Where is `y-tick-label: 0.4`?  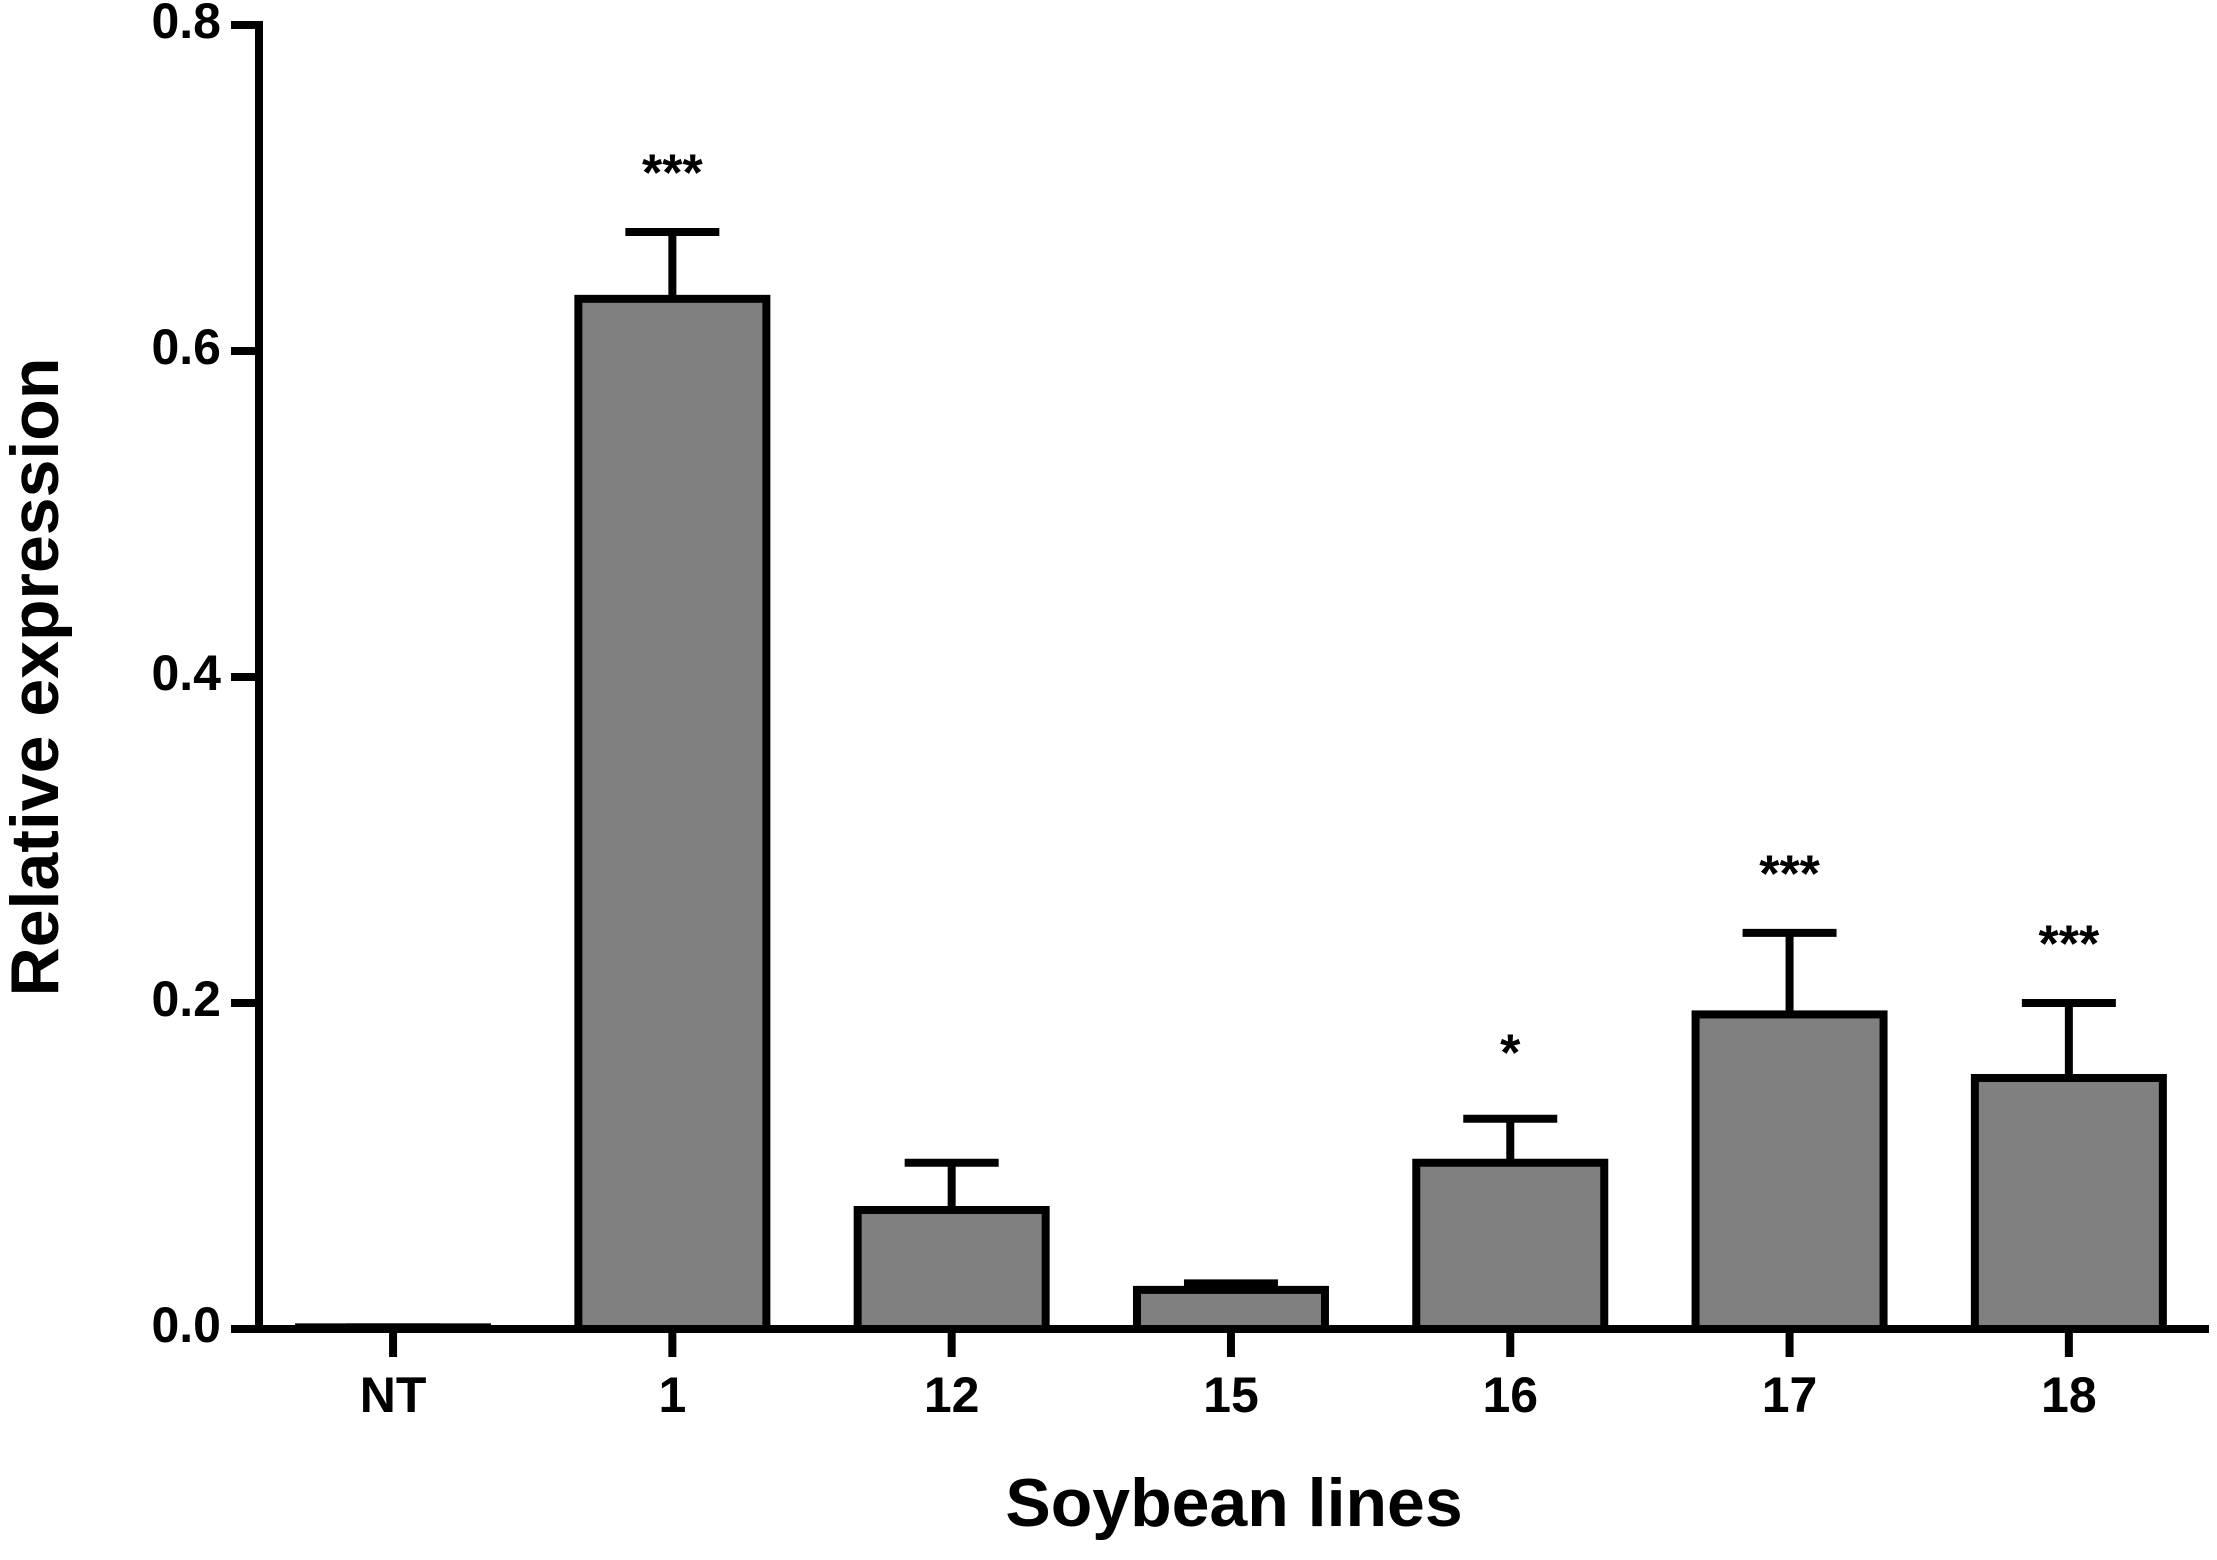 y-tick-label: 0.4 is located at coordinates (186, 673).